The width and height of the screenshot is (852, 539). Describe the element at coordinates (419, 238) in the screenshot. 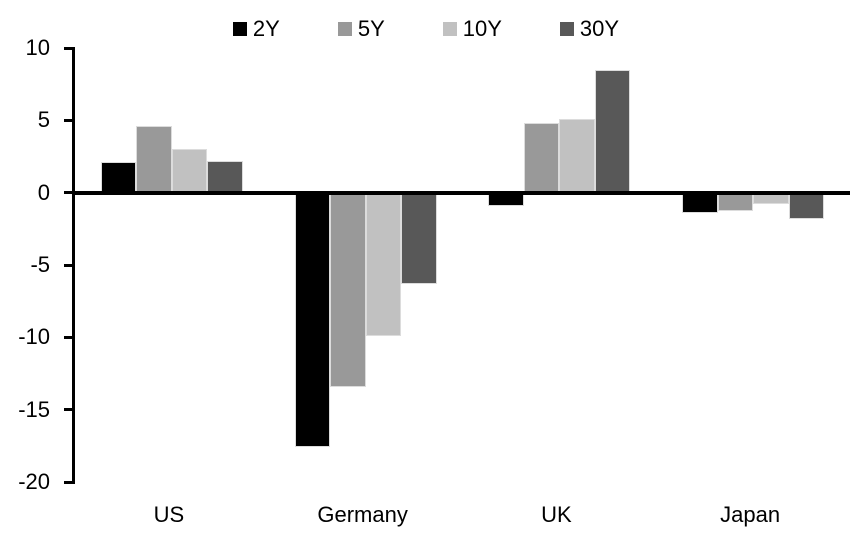

I see `bar-germany-30y` at that location.